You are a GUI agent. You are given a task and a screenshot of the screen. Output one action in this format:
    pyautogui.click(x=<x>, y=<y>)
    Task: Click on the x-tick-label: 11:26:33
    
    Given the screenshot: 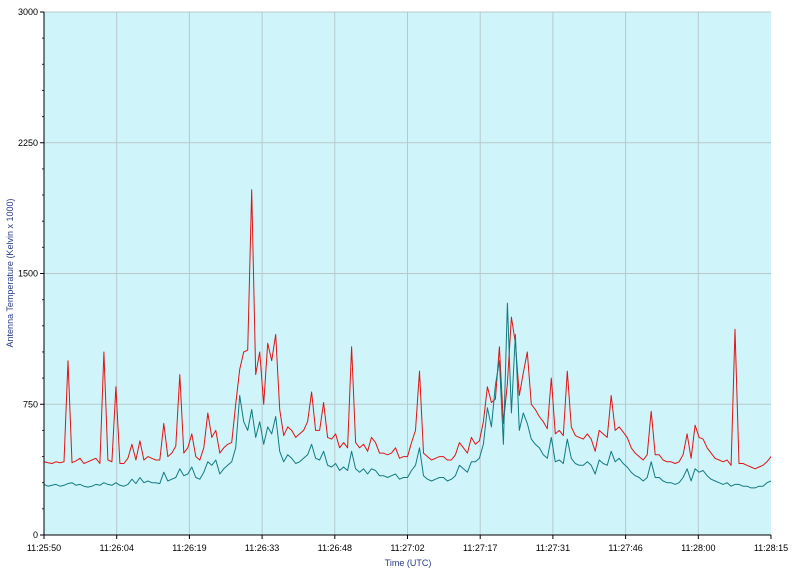 What is the action you would take?
    pyautogui.click(x=262, y=548)
    